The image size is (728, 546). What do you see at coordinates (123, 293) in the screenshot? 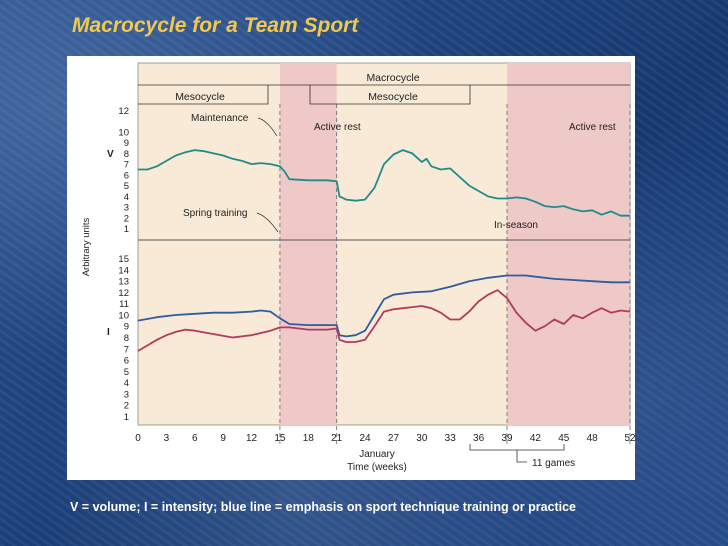
I see `y-tick-i-12: 12` at bounding box center [123, 293].